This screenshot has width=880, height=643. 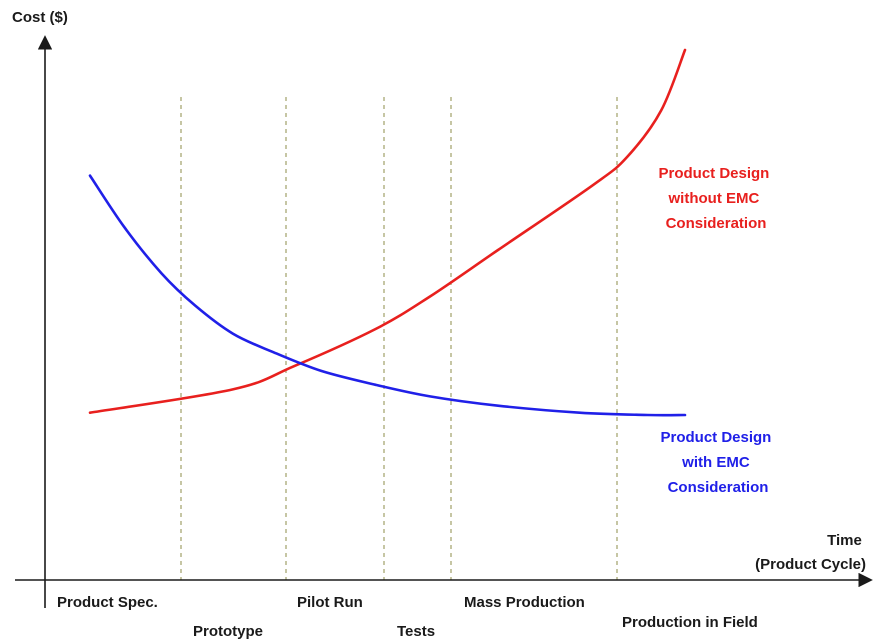 What do you see at coordinates (810, 552) in the screenshot?
I see `x-axis-label: Time (Product Cycle)` at bounding box center [810, 552].